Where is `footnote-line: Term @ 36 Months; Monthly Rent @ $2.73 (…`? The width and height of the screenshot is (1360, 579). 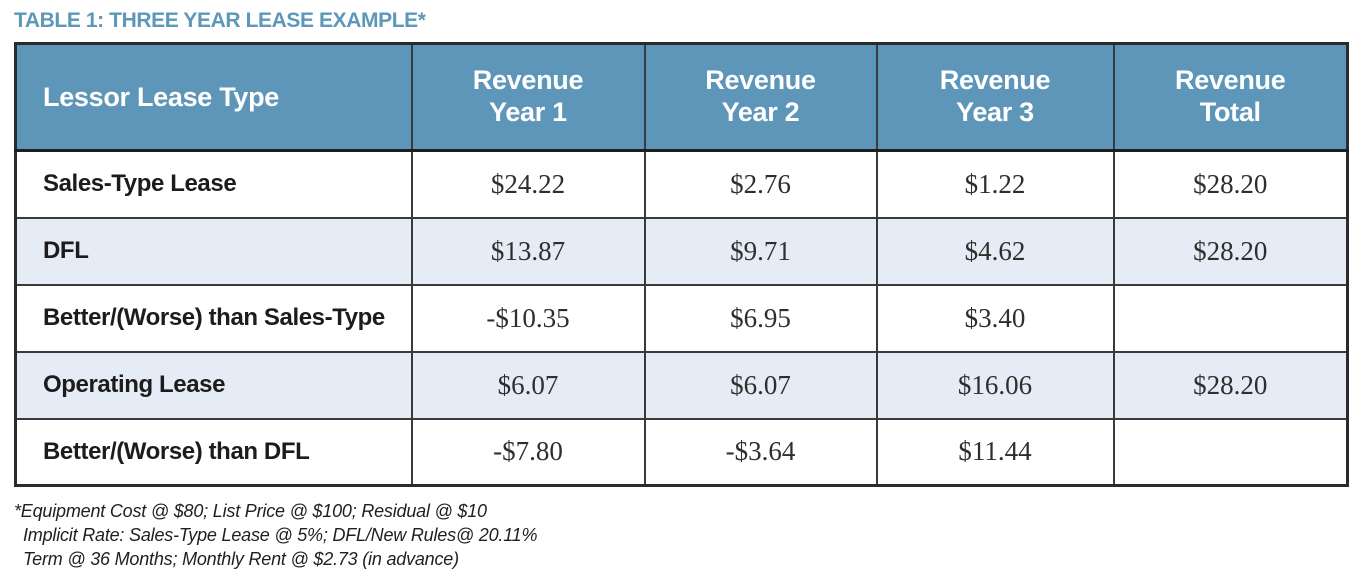
footnote-line: Term @ 36 Months; Monthly Rent @ $2.73 (… is located at coordinates (241, 558).